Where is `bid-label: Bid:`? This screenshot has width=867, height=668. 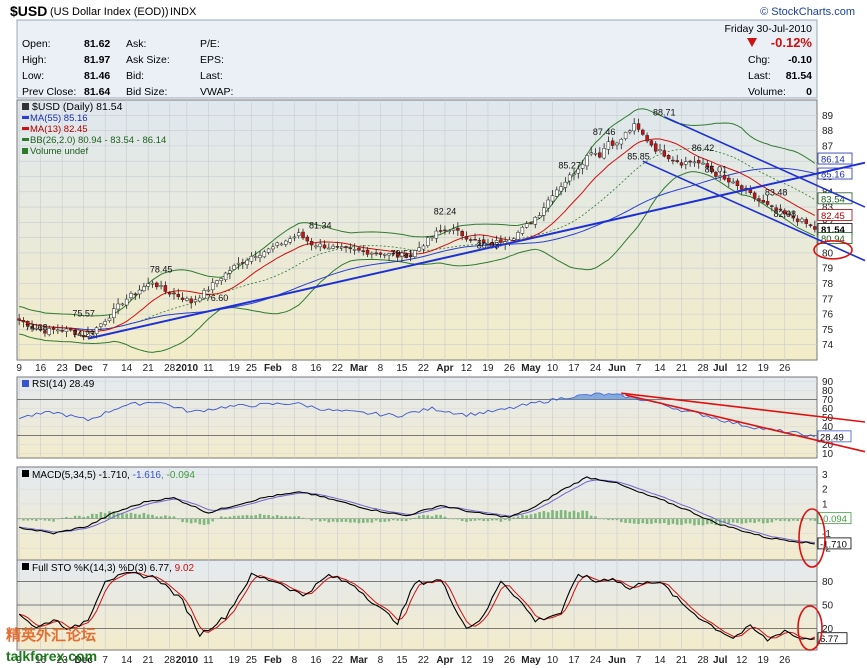 bid-label: Bid: is located at coordinates (135, 76).